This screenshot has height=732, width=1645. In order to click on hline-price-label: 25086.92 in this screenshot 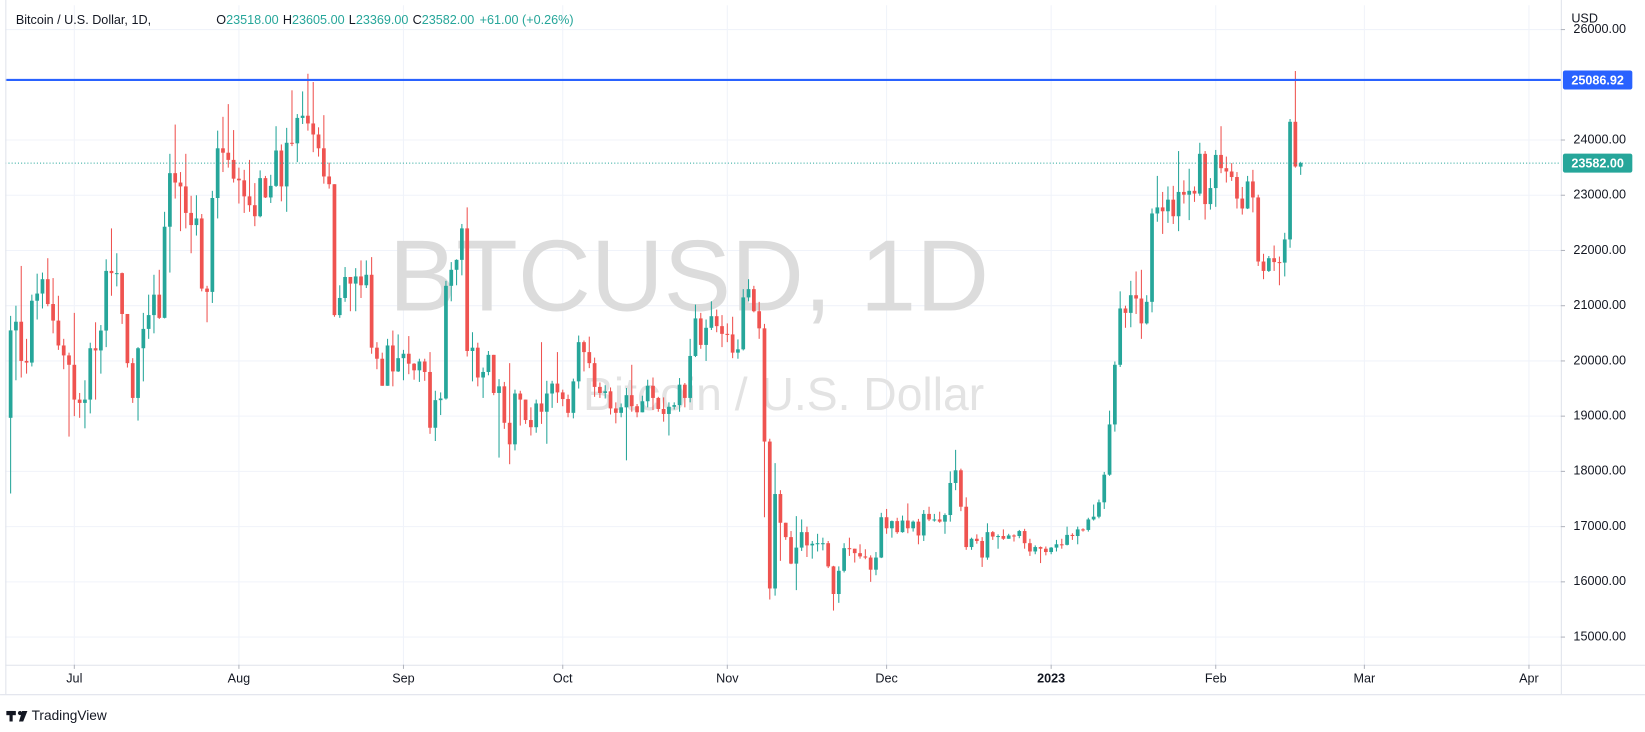, I will do `click(1597, 80)`.